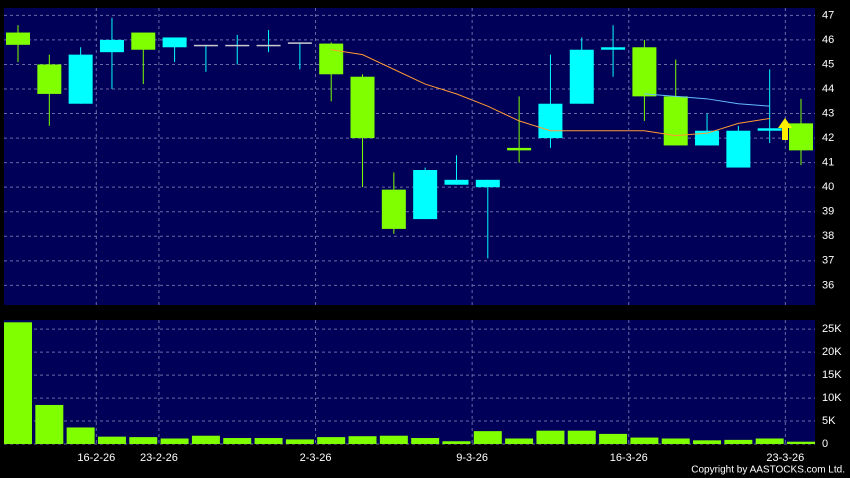 This screenshot has height=478, width=850. What do you see at coordinates (828, 89) in the screenshot?
I see `y-tick-label: 44` at bounding box center [828, 89].